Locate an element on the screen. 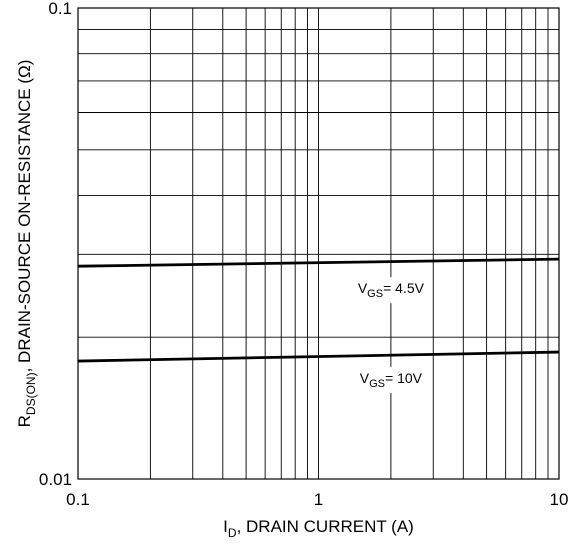  series-label-2: VGS= 10V is located at coordinates (391, 379).